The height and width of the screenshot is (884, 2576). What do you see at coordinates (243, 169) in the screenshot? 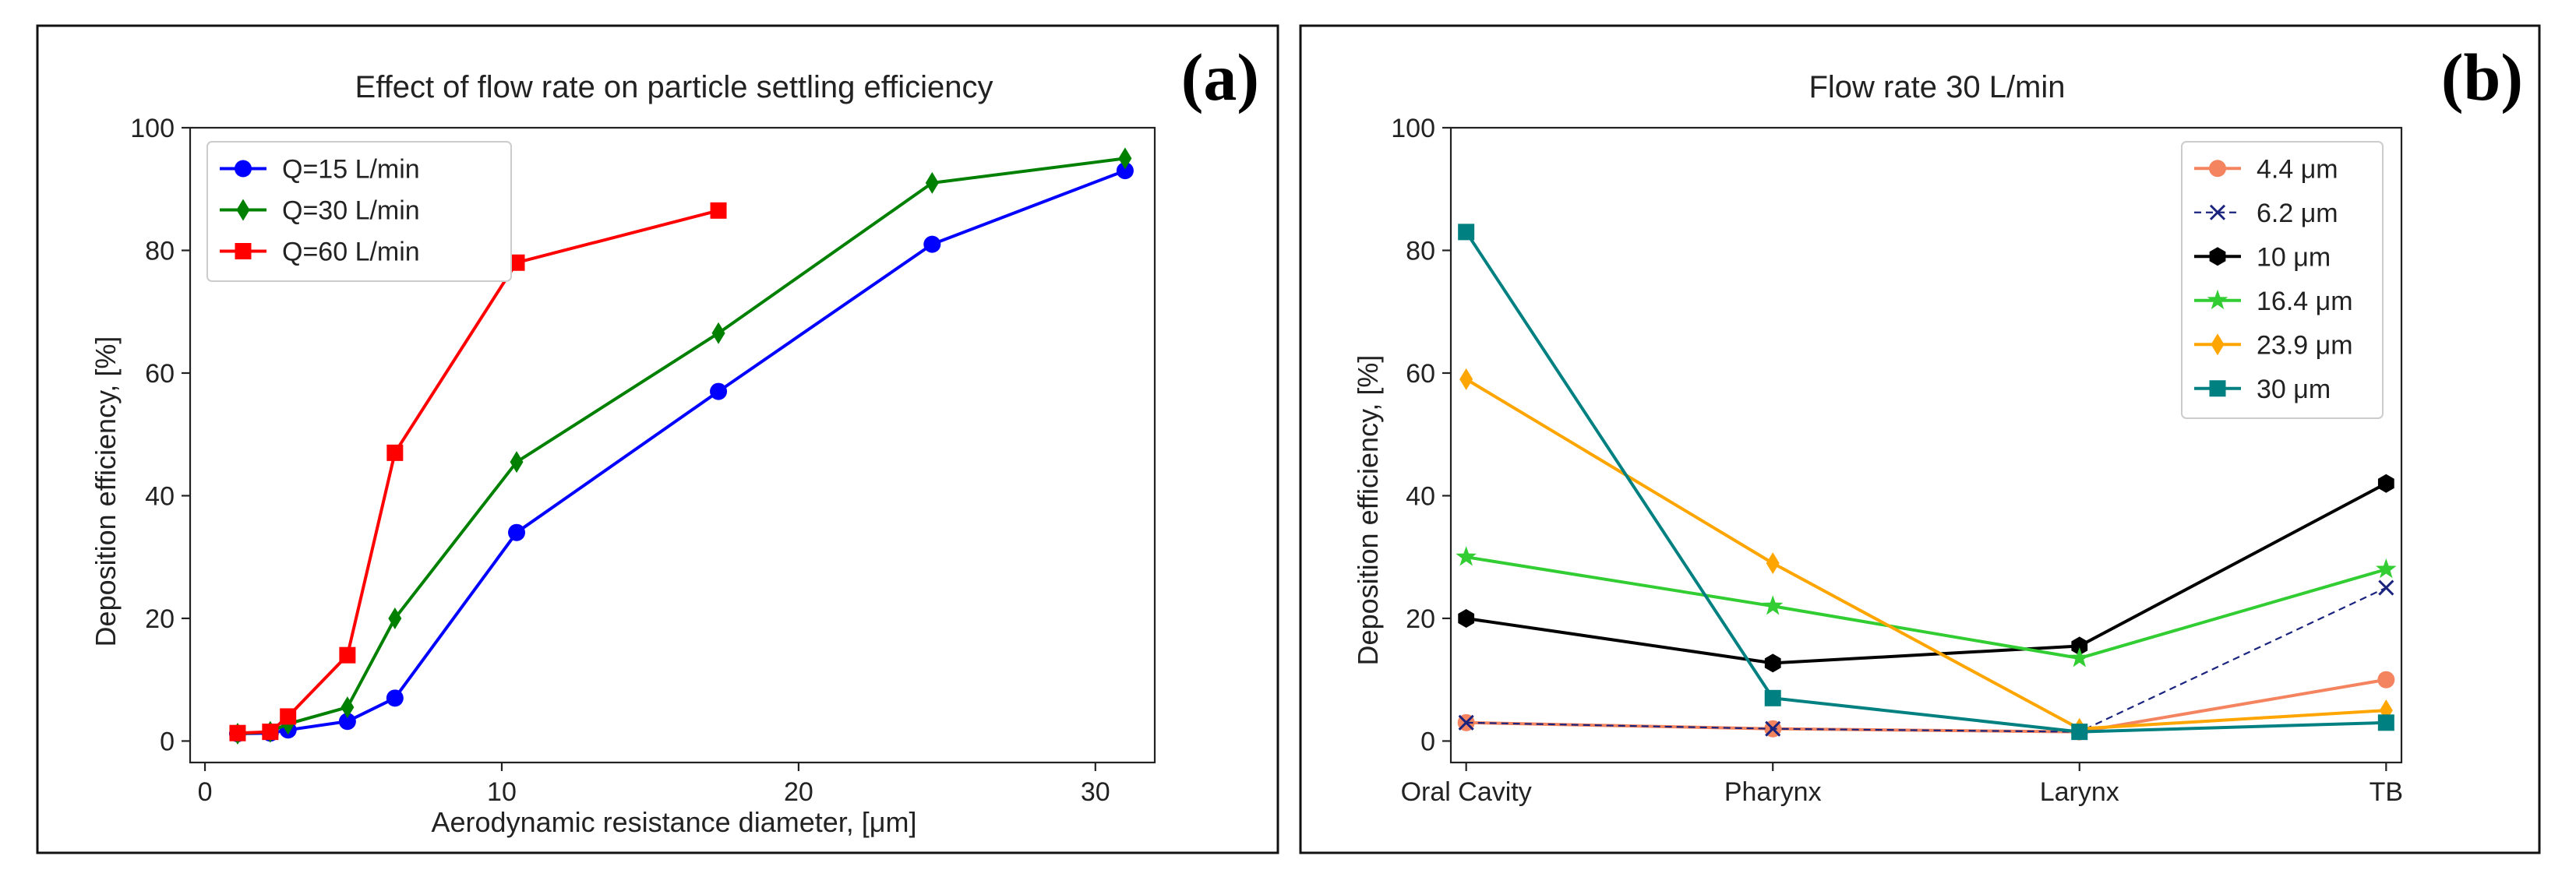
I see `a-legend-marker-q-15-l-min` at bounding box center [243, 169].